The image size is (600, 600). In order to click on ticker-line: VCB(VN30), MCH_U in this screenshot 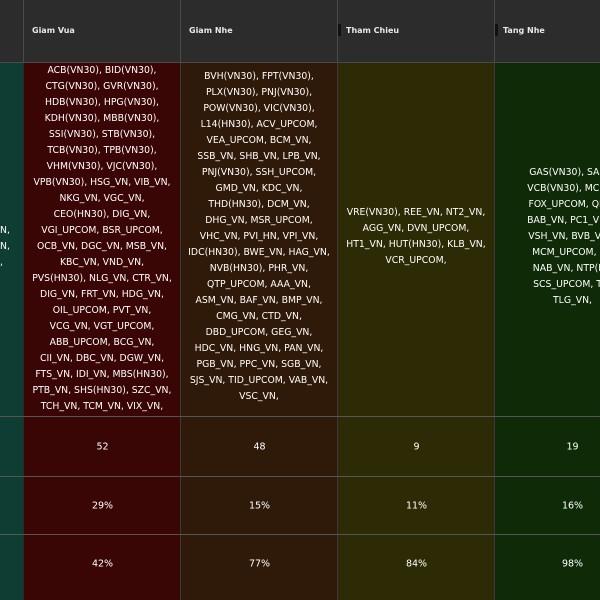, I will do `click(563, 188)`.